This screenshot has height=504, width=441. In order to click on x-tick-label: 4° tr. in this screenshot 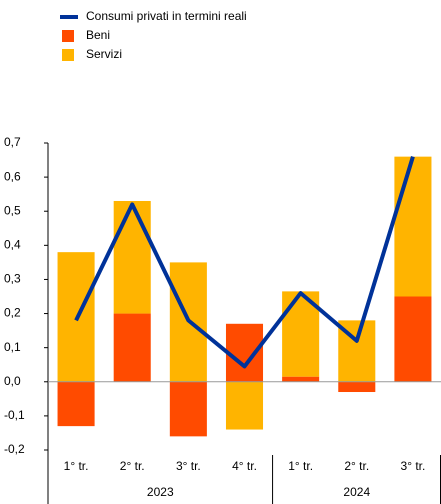, I will do `click(244, 466)`.